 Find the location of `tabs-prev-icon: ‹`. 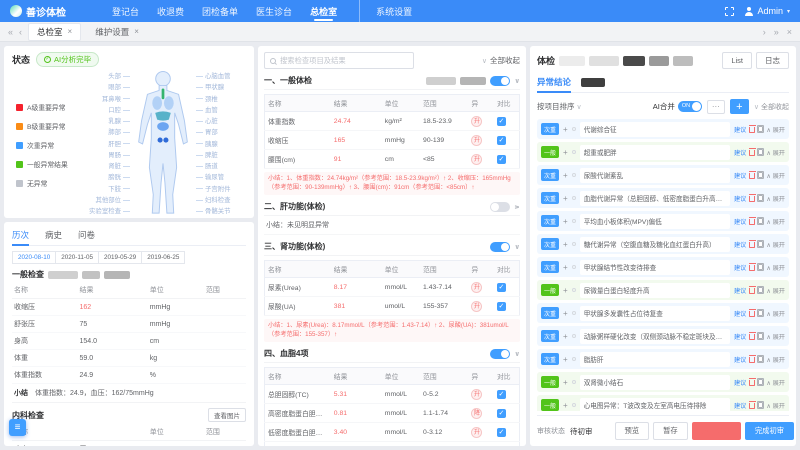

tabs-prev-icon: ‹ is located at coordinates (21, 31).